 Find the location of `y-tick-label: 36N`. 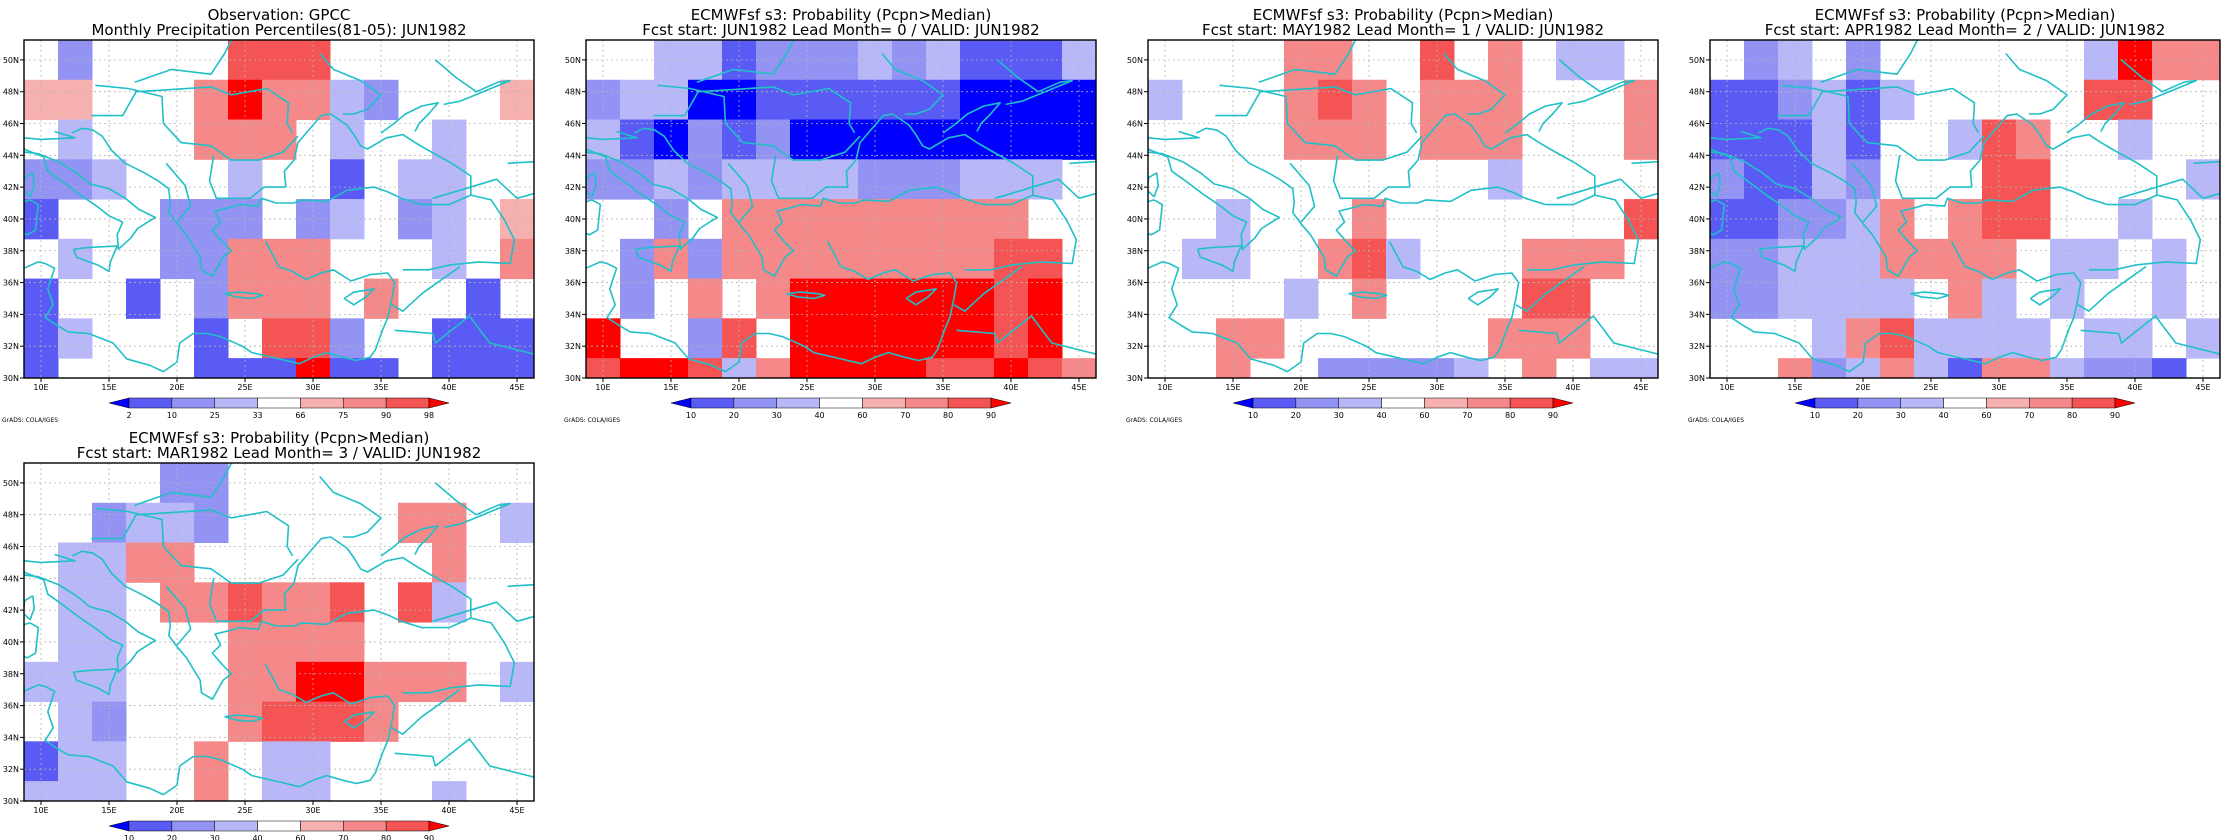

y-tick-label: 36N is located at coordinates (573, 283).